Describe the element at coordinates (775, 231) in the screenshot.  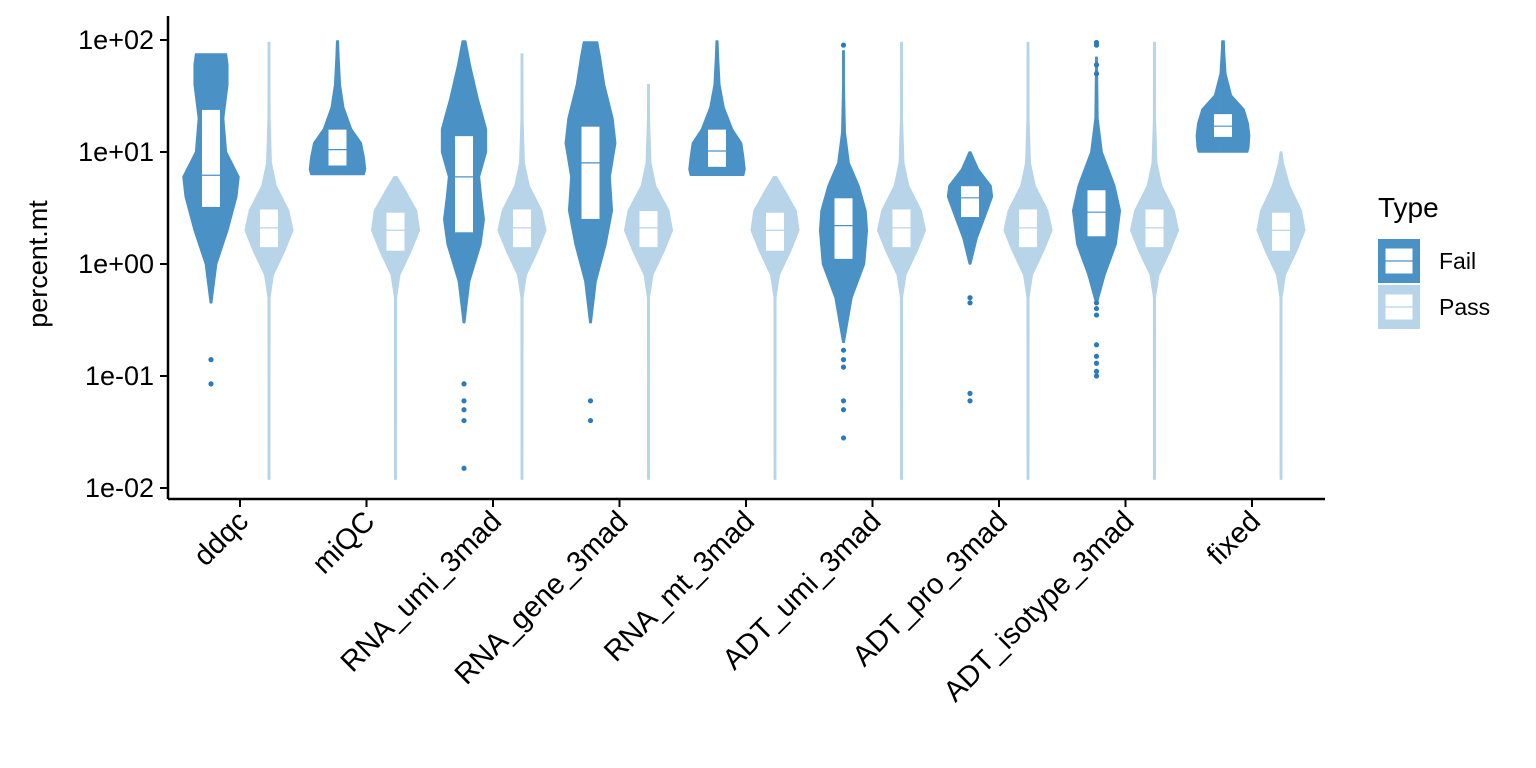
I see `violin-pass-rna-mt-3mad-box` at that location.